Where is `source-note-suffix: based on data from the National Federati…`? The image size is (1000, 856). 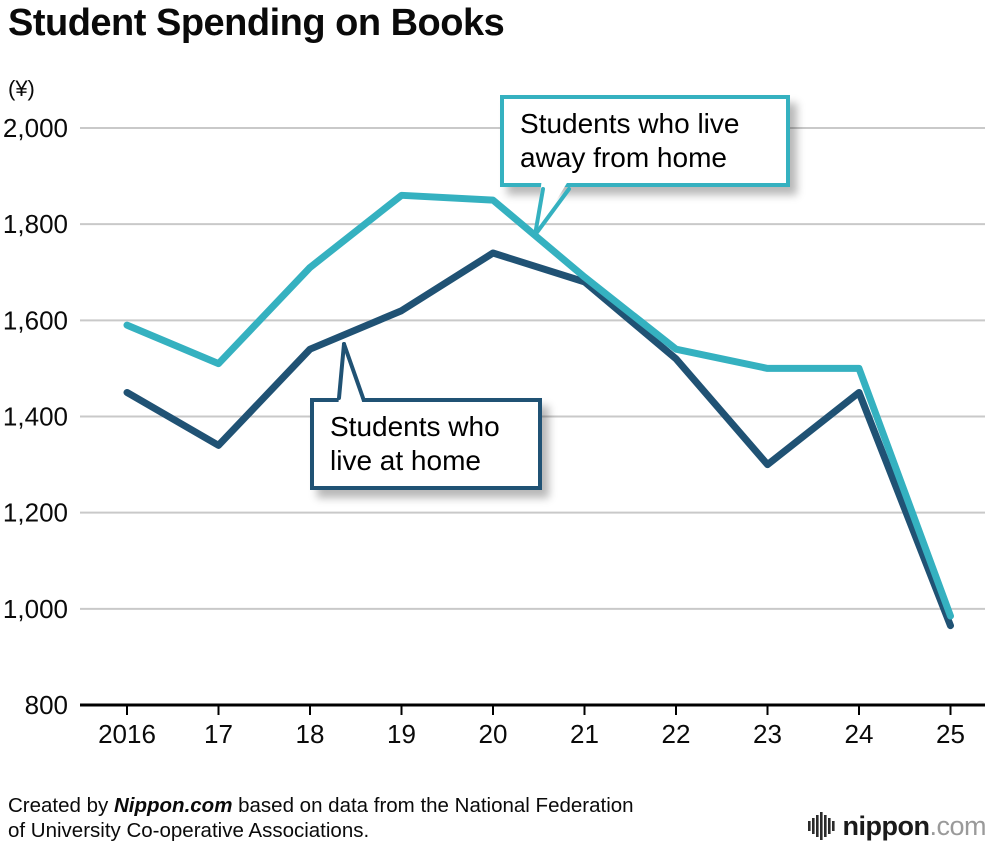 source-note-suffix: based on data from the National Federati… is located at coordinates (433, 805).